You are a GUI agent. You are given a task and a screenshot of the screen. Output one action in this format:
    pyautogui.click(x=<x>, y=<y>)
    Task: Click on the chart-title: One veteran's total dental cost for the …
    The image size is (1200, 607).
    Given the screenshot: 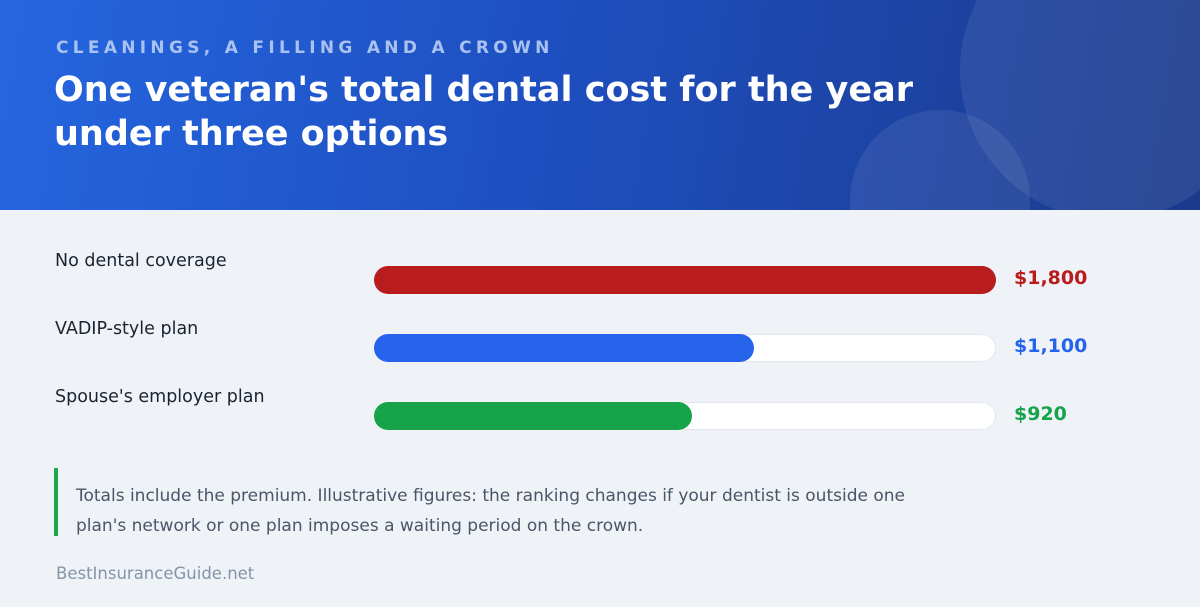 What is the action you would take?
    pyautogui.click(x=483, y=112)
    